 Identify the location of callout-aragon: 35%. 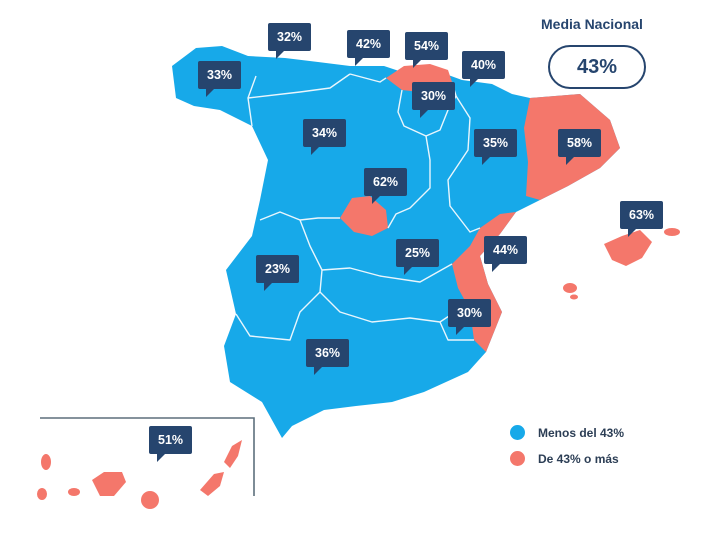
(496, 147).